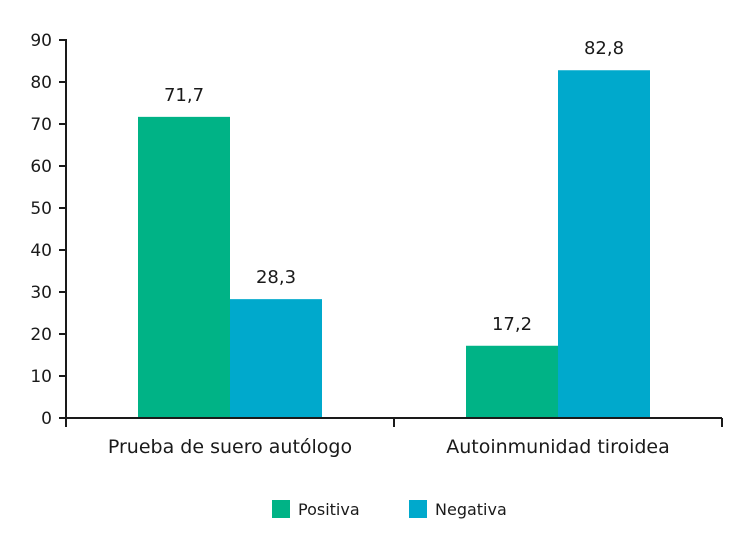  Describe the element at coordinates (41, 293) in the screenshot. I see `y-tick-label-30: 30` at that location.